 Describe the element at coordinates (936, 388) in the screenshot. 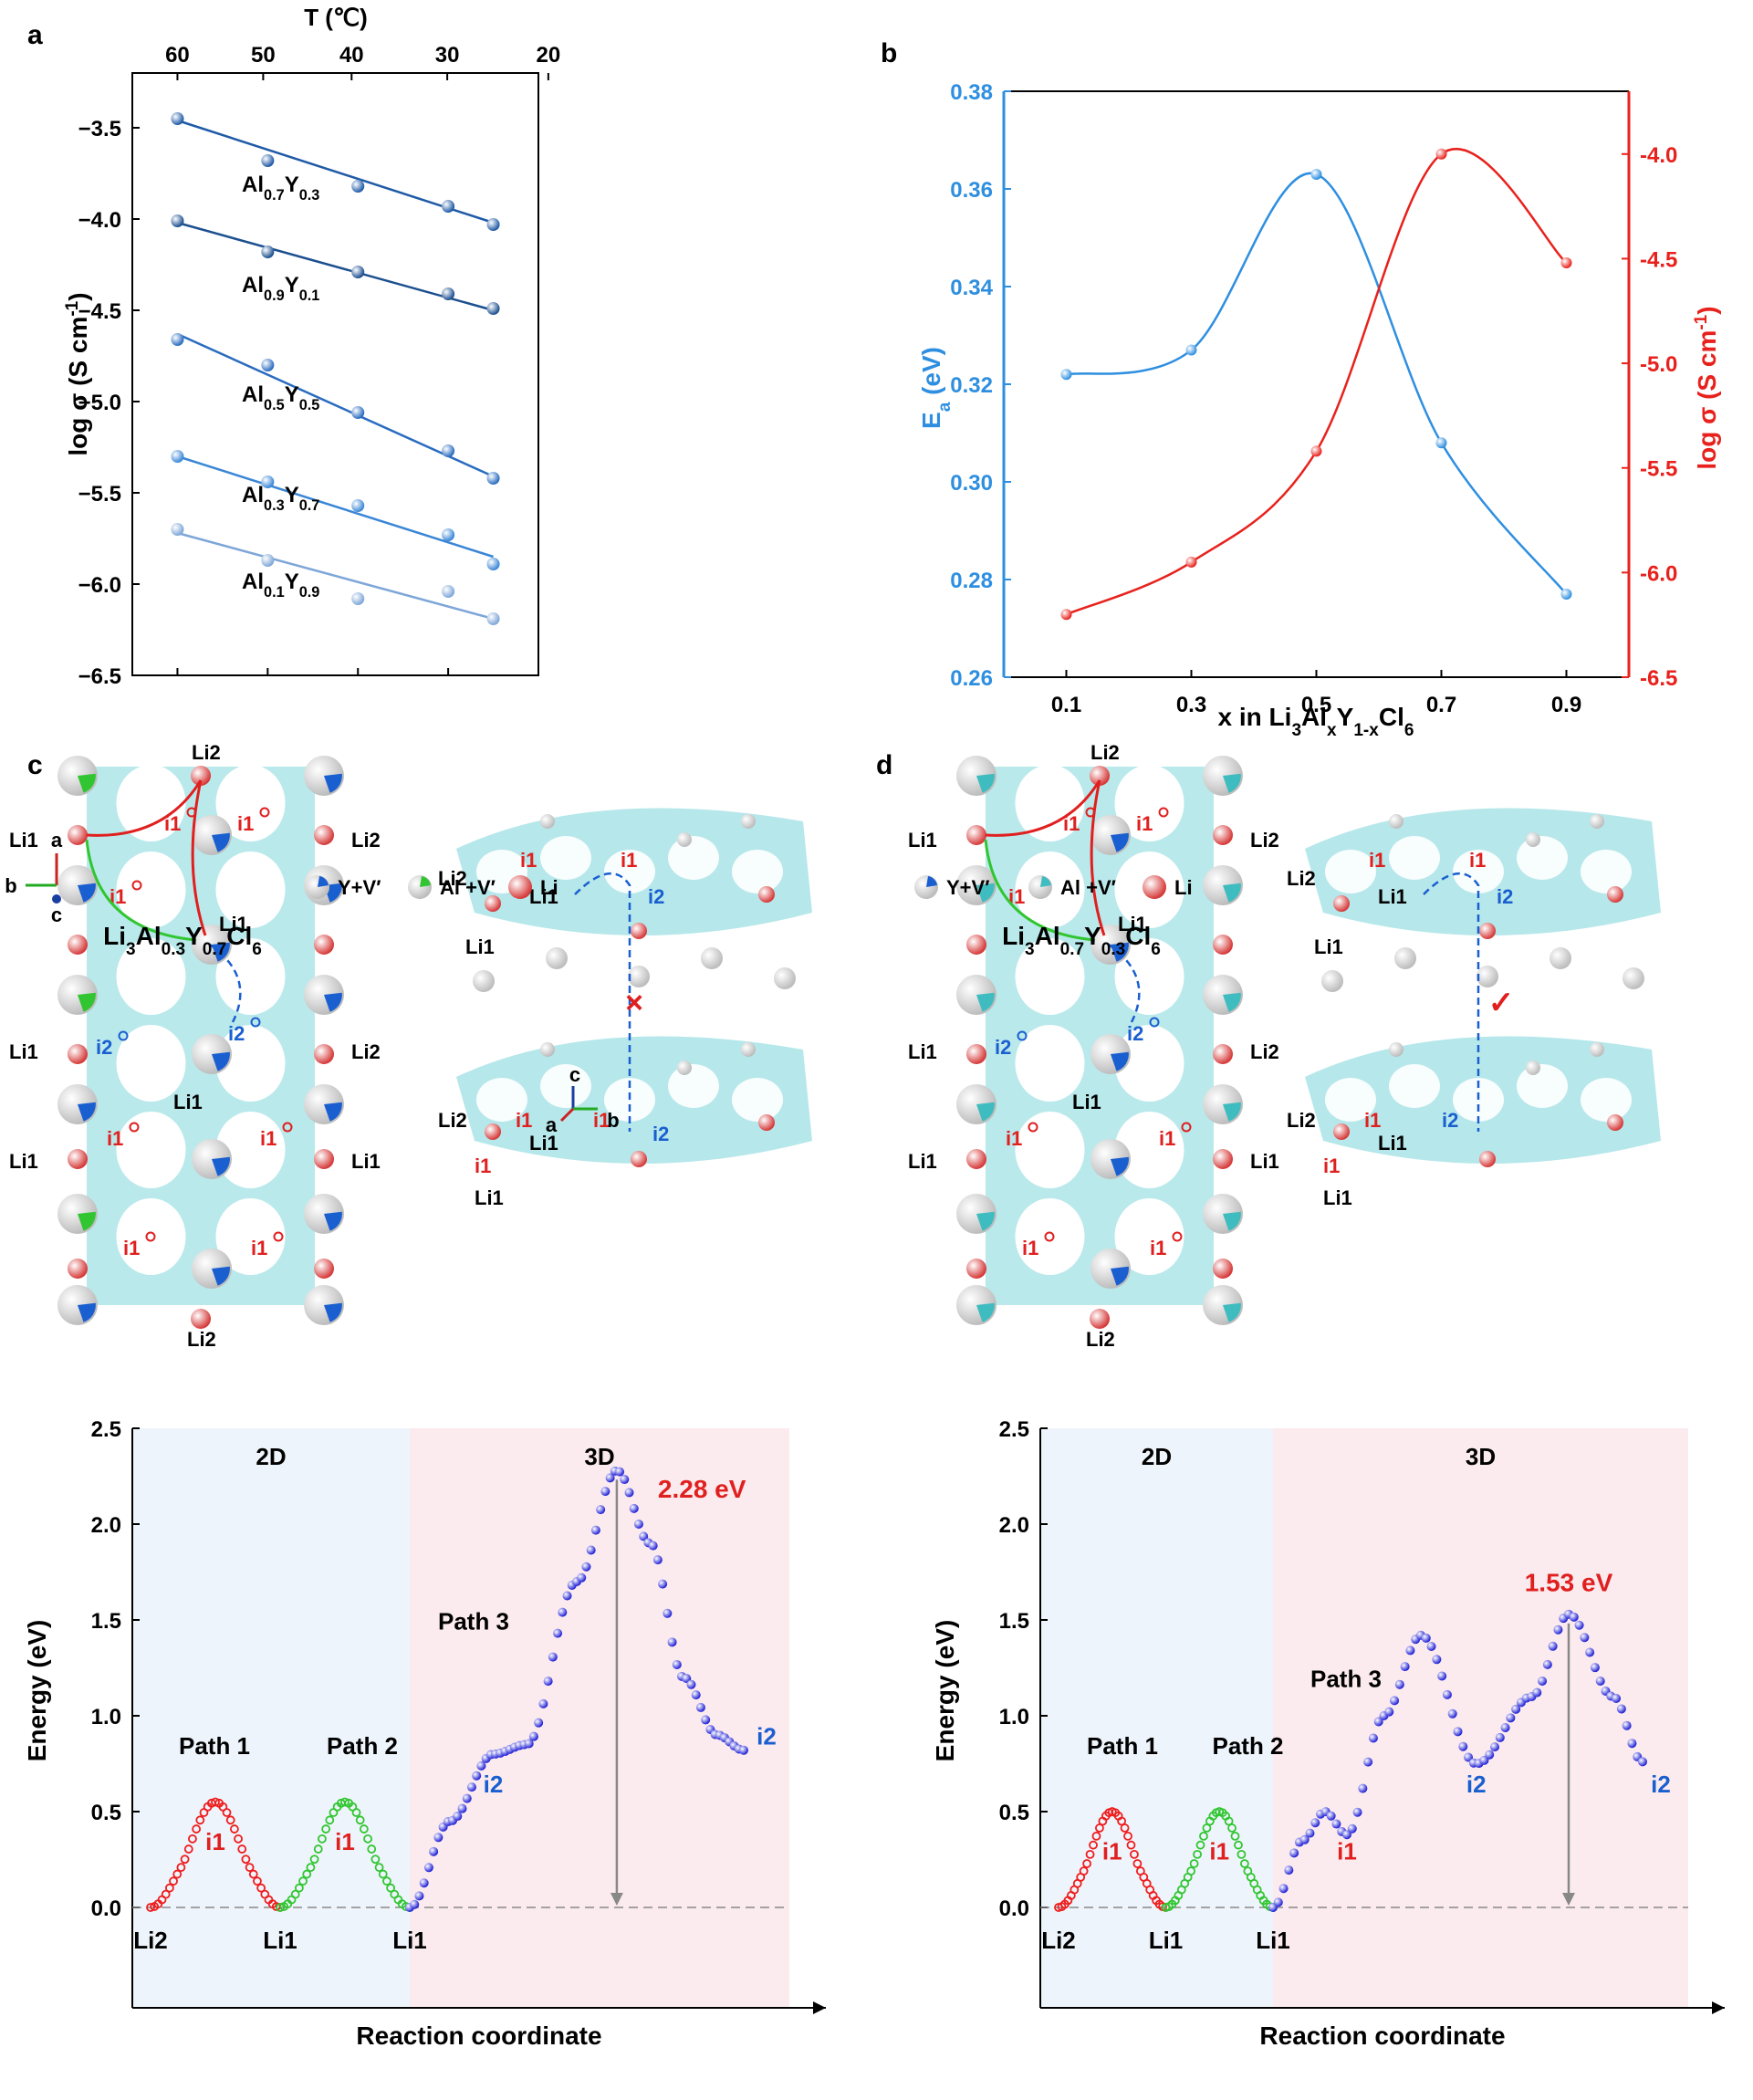

I see `y-left-axis-label: Ea (eV)` at that location.